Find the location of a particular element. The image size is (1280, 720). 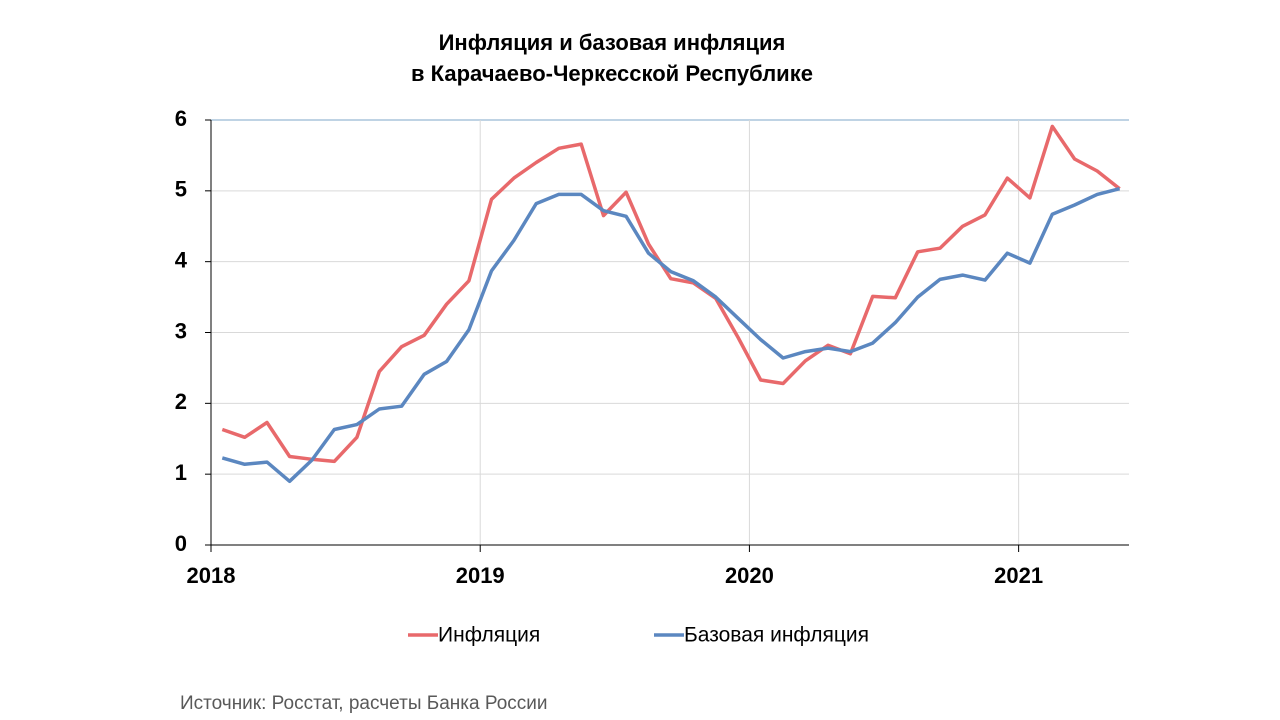

chart-title: в Карачаево-Черкесской Республике is located at coordinates (612, 73).